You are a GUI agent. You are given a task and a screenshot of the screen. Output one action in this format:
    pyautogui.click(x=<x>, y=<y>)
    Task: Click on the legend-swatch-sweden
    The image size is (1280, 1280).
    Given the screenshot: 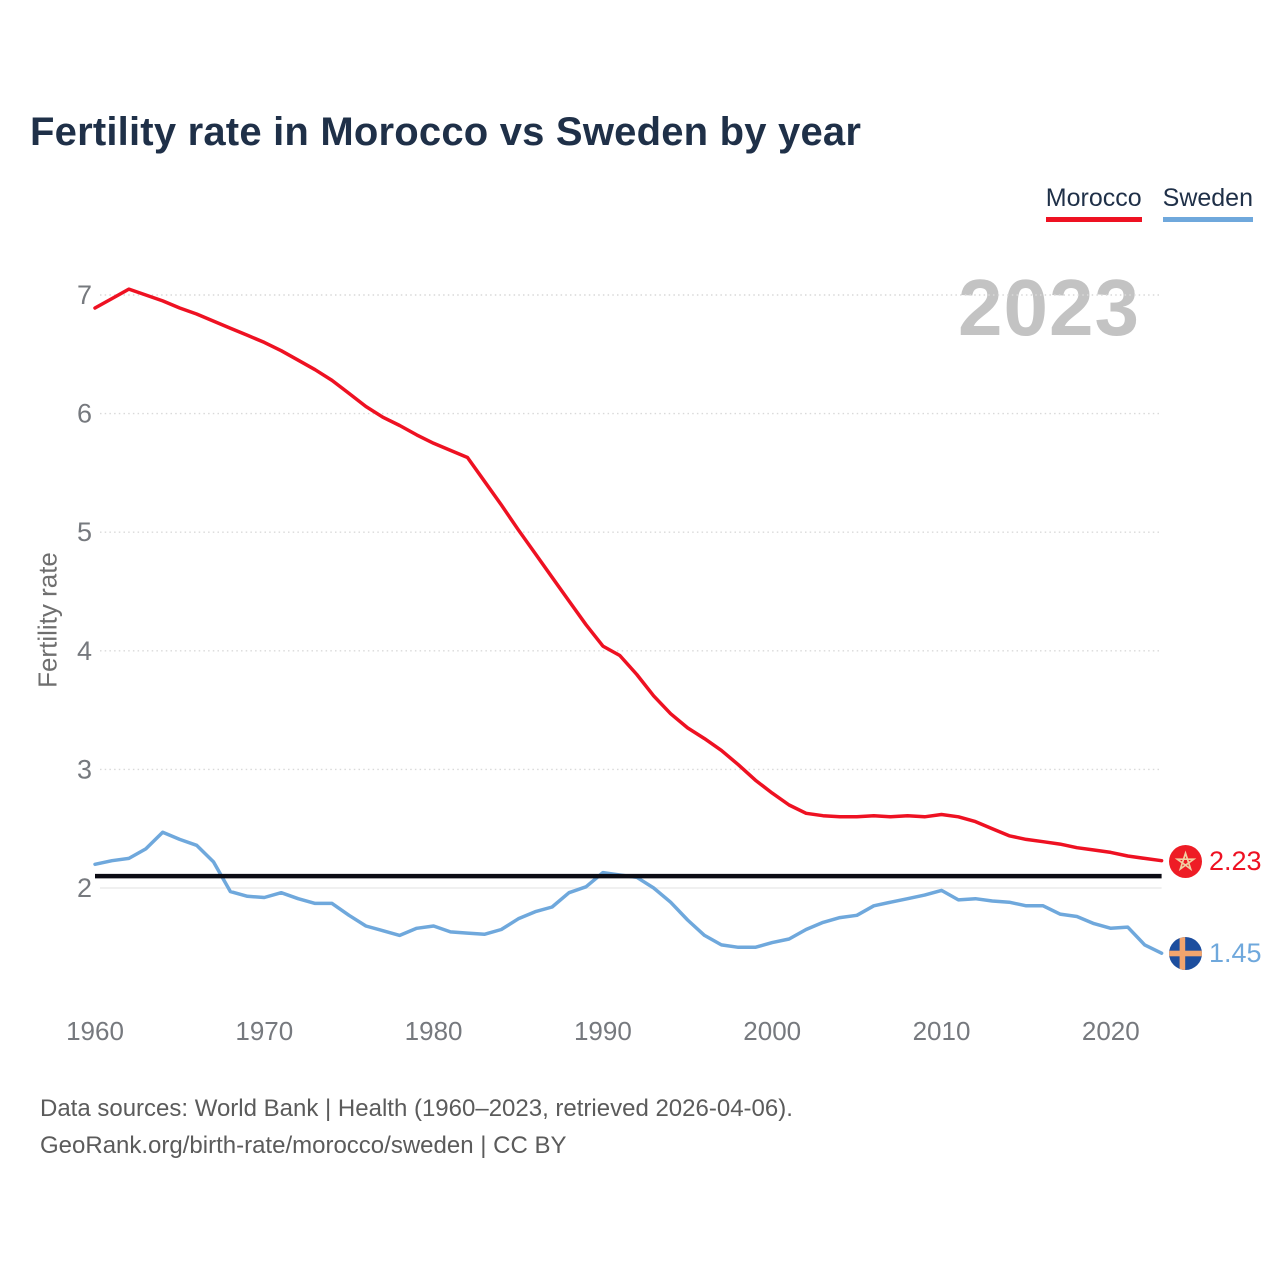 What is the action you would take?
    pyautogui.click(x=1207, y=219)
    